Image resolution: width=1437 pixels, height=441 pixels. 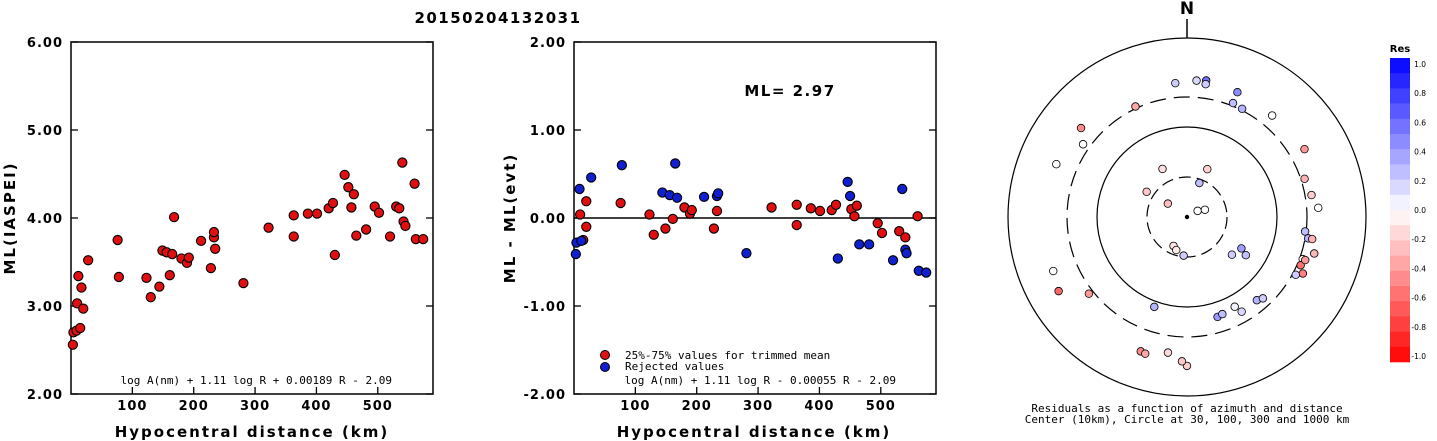 What do you see at coordinates (248, 253) in the screenshot?
I see `data-points` at bounding box center [248, 253].